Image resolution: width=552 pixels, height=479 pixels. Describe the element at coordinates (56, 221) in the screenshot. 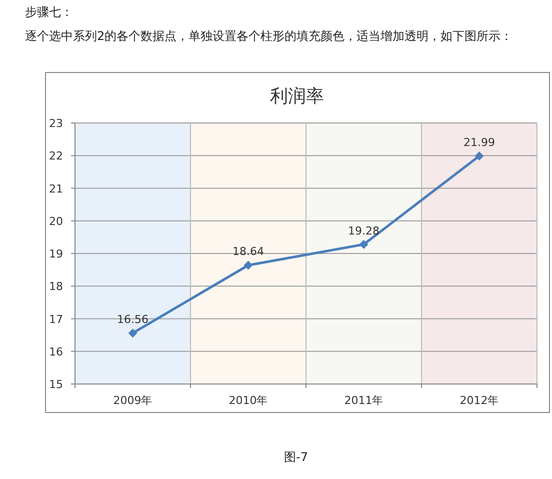

I see `y-tick-label: 20` at that location.